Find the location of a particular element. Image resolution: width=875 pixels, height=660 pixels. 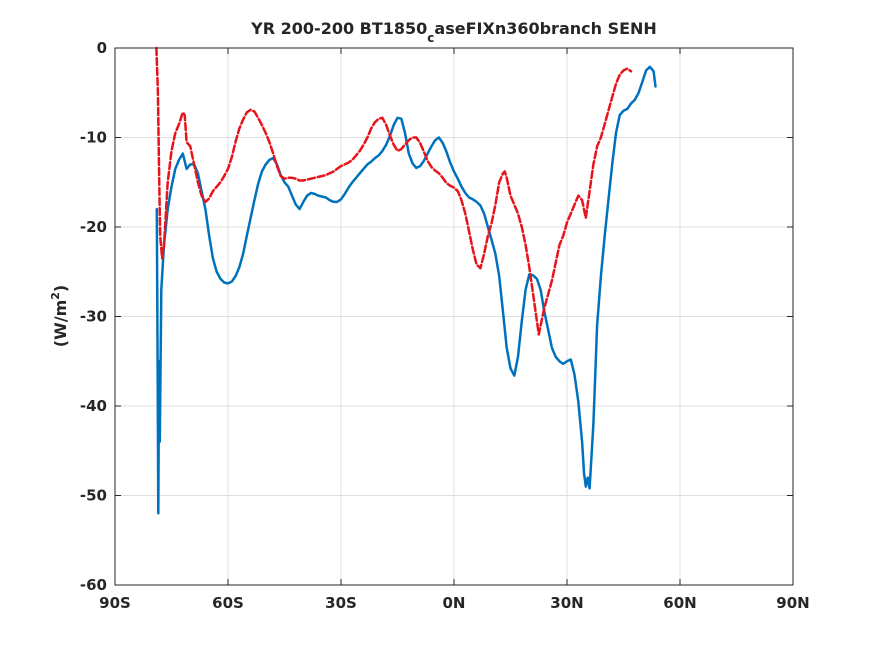

y-tick-label: -40 is located at coordinates (93, 406).